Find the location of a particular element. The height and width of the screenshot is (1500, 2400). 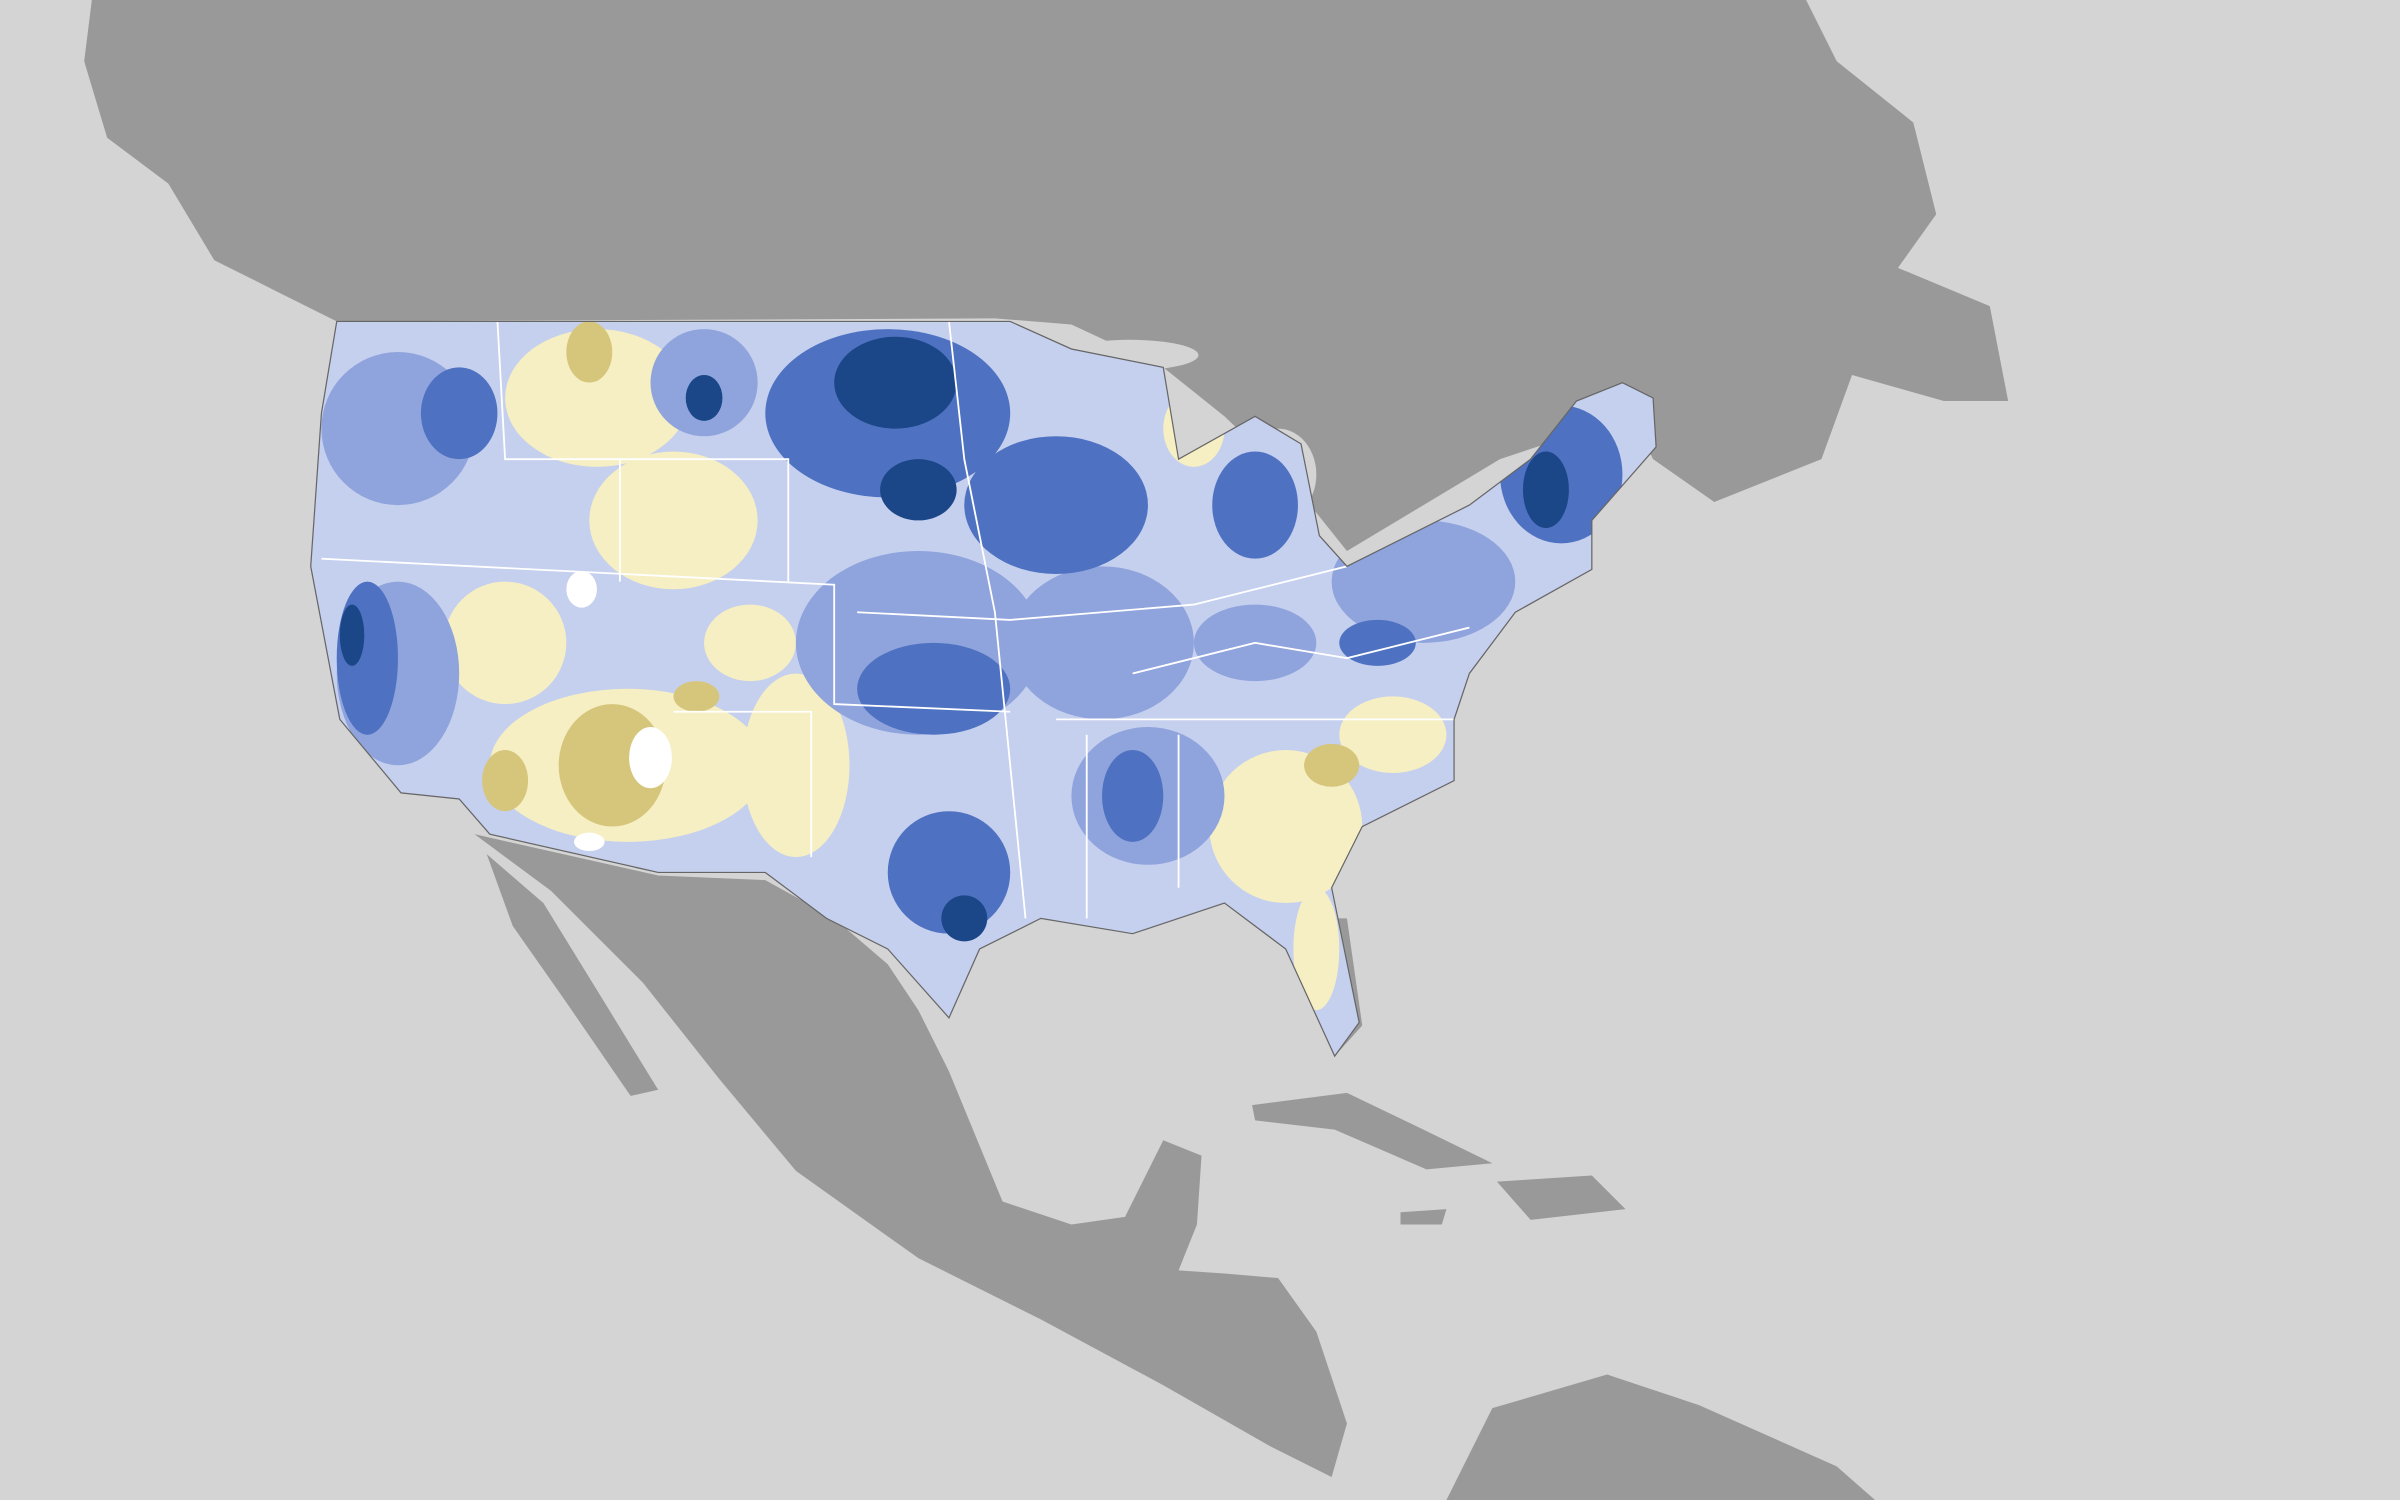

hispaniola is located at coordinates (1561, 1197).